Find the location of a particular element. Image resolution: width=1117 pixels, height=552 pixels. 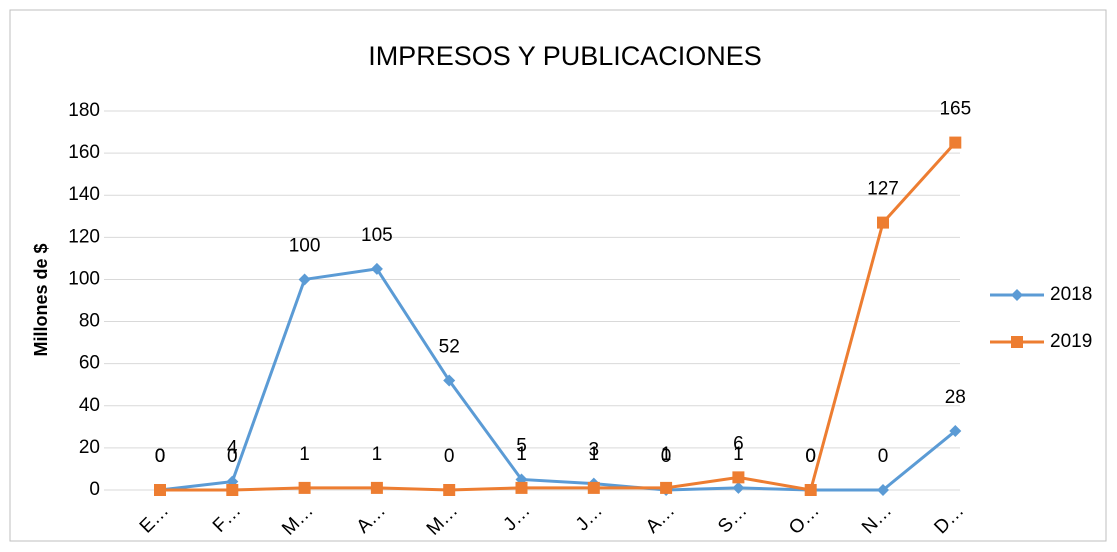

data-label: 127 is located at coordinates (883, 189).